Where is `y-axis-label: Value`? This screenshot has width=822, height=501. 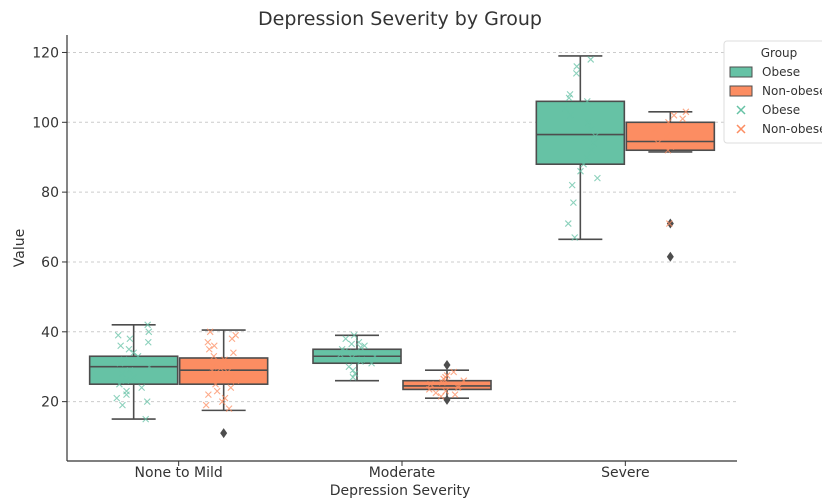 y-axis-label: Value is located at coordinates (20, 248).